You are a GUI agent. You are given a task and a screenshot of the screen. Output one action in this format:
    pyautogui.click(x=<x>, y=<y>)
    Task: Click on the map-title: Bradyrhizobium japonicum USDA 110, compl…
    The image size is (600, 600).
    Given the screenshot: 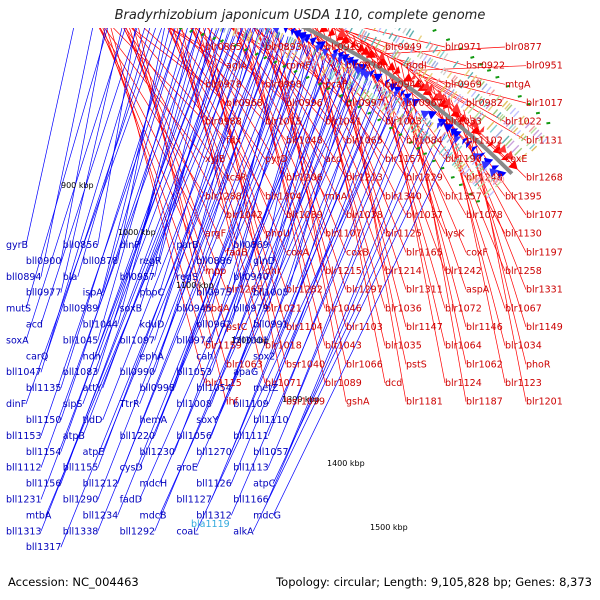 What is the action you would take?
    pyautogui.click(x=300, y=15)
    